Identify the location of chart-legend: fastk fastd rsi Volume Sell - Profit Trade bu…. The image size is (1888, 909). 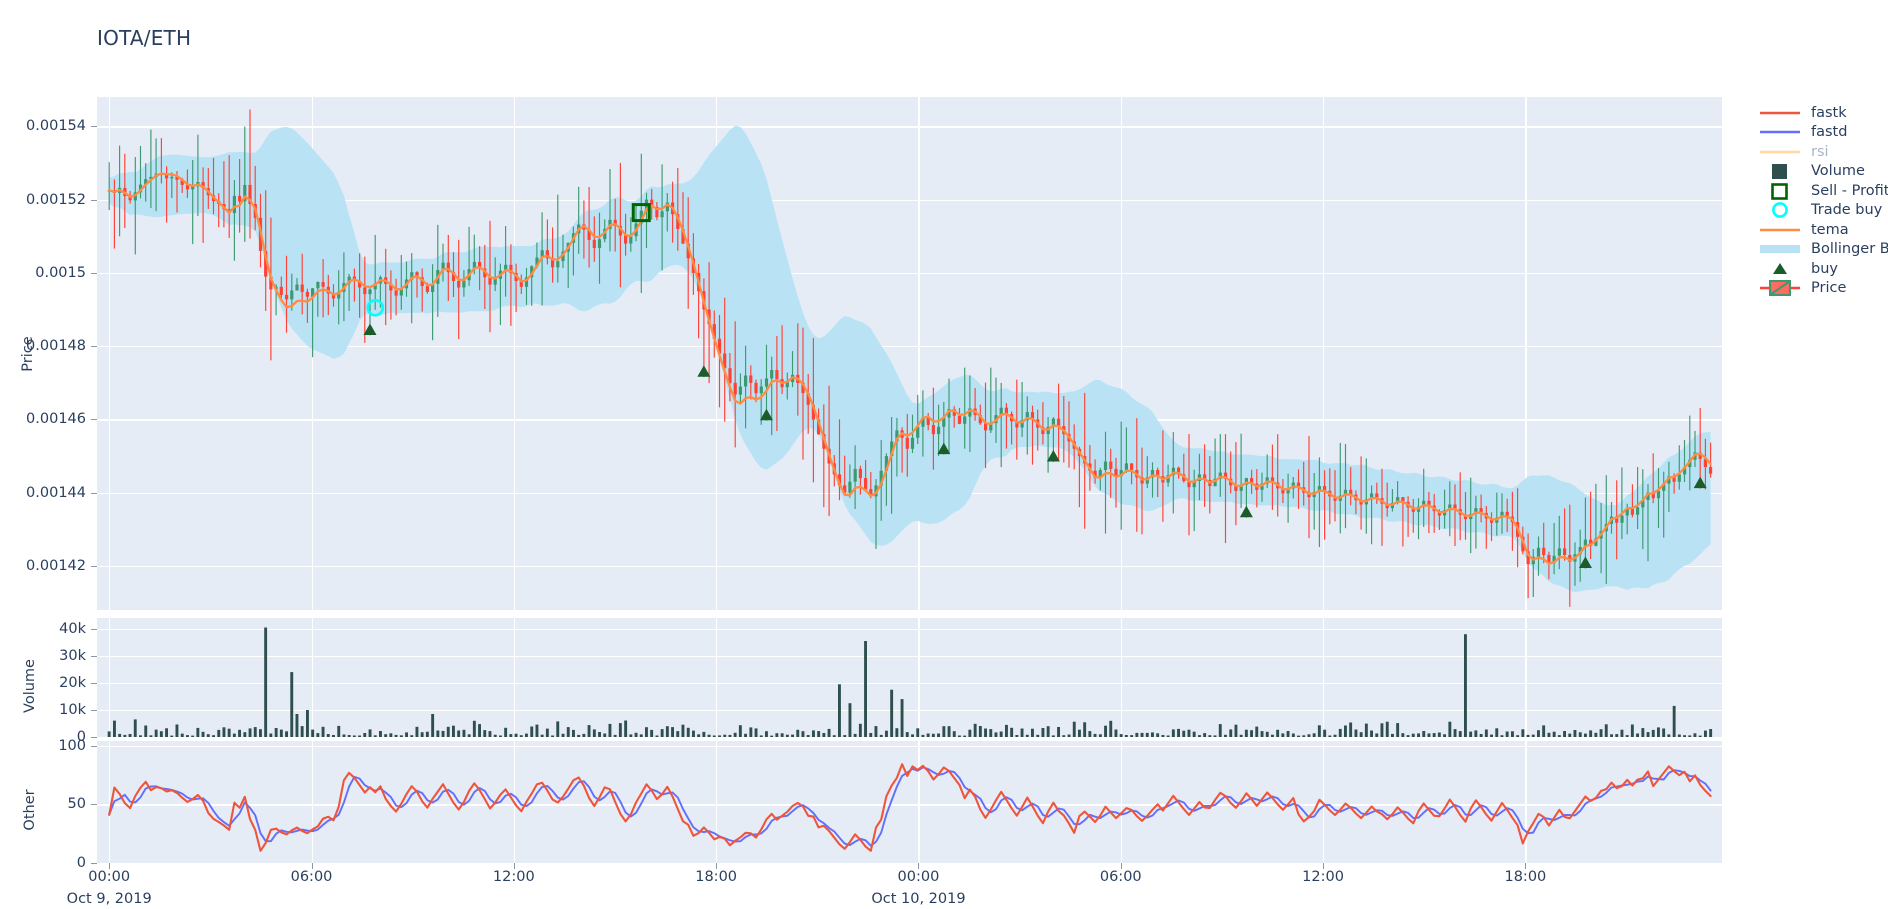
(1823, 200).